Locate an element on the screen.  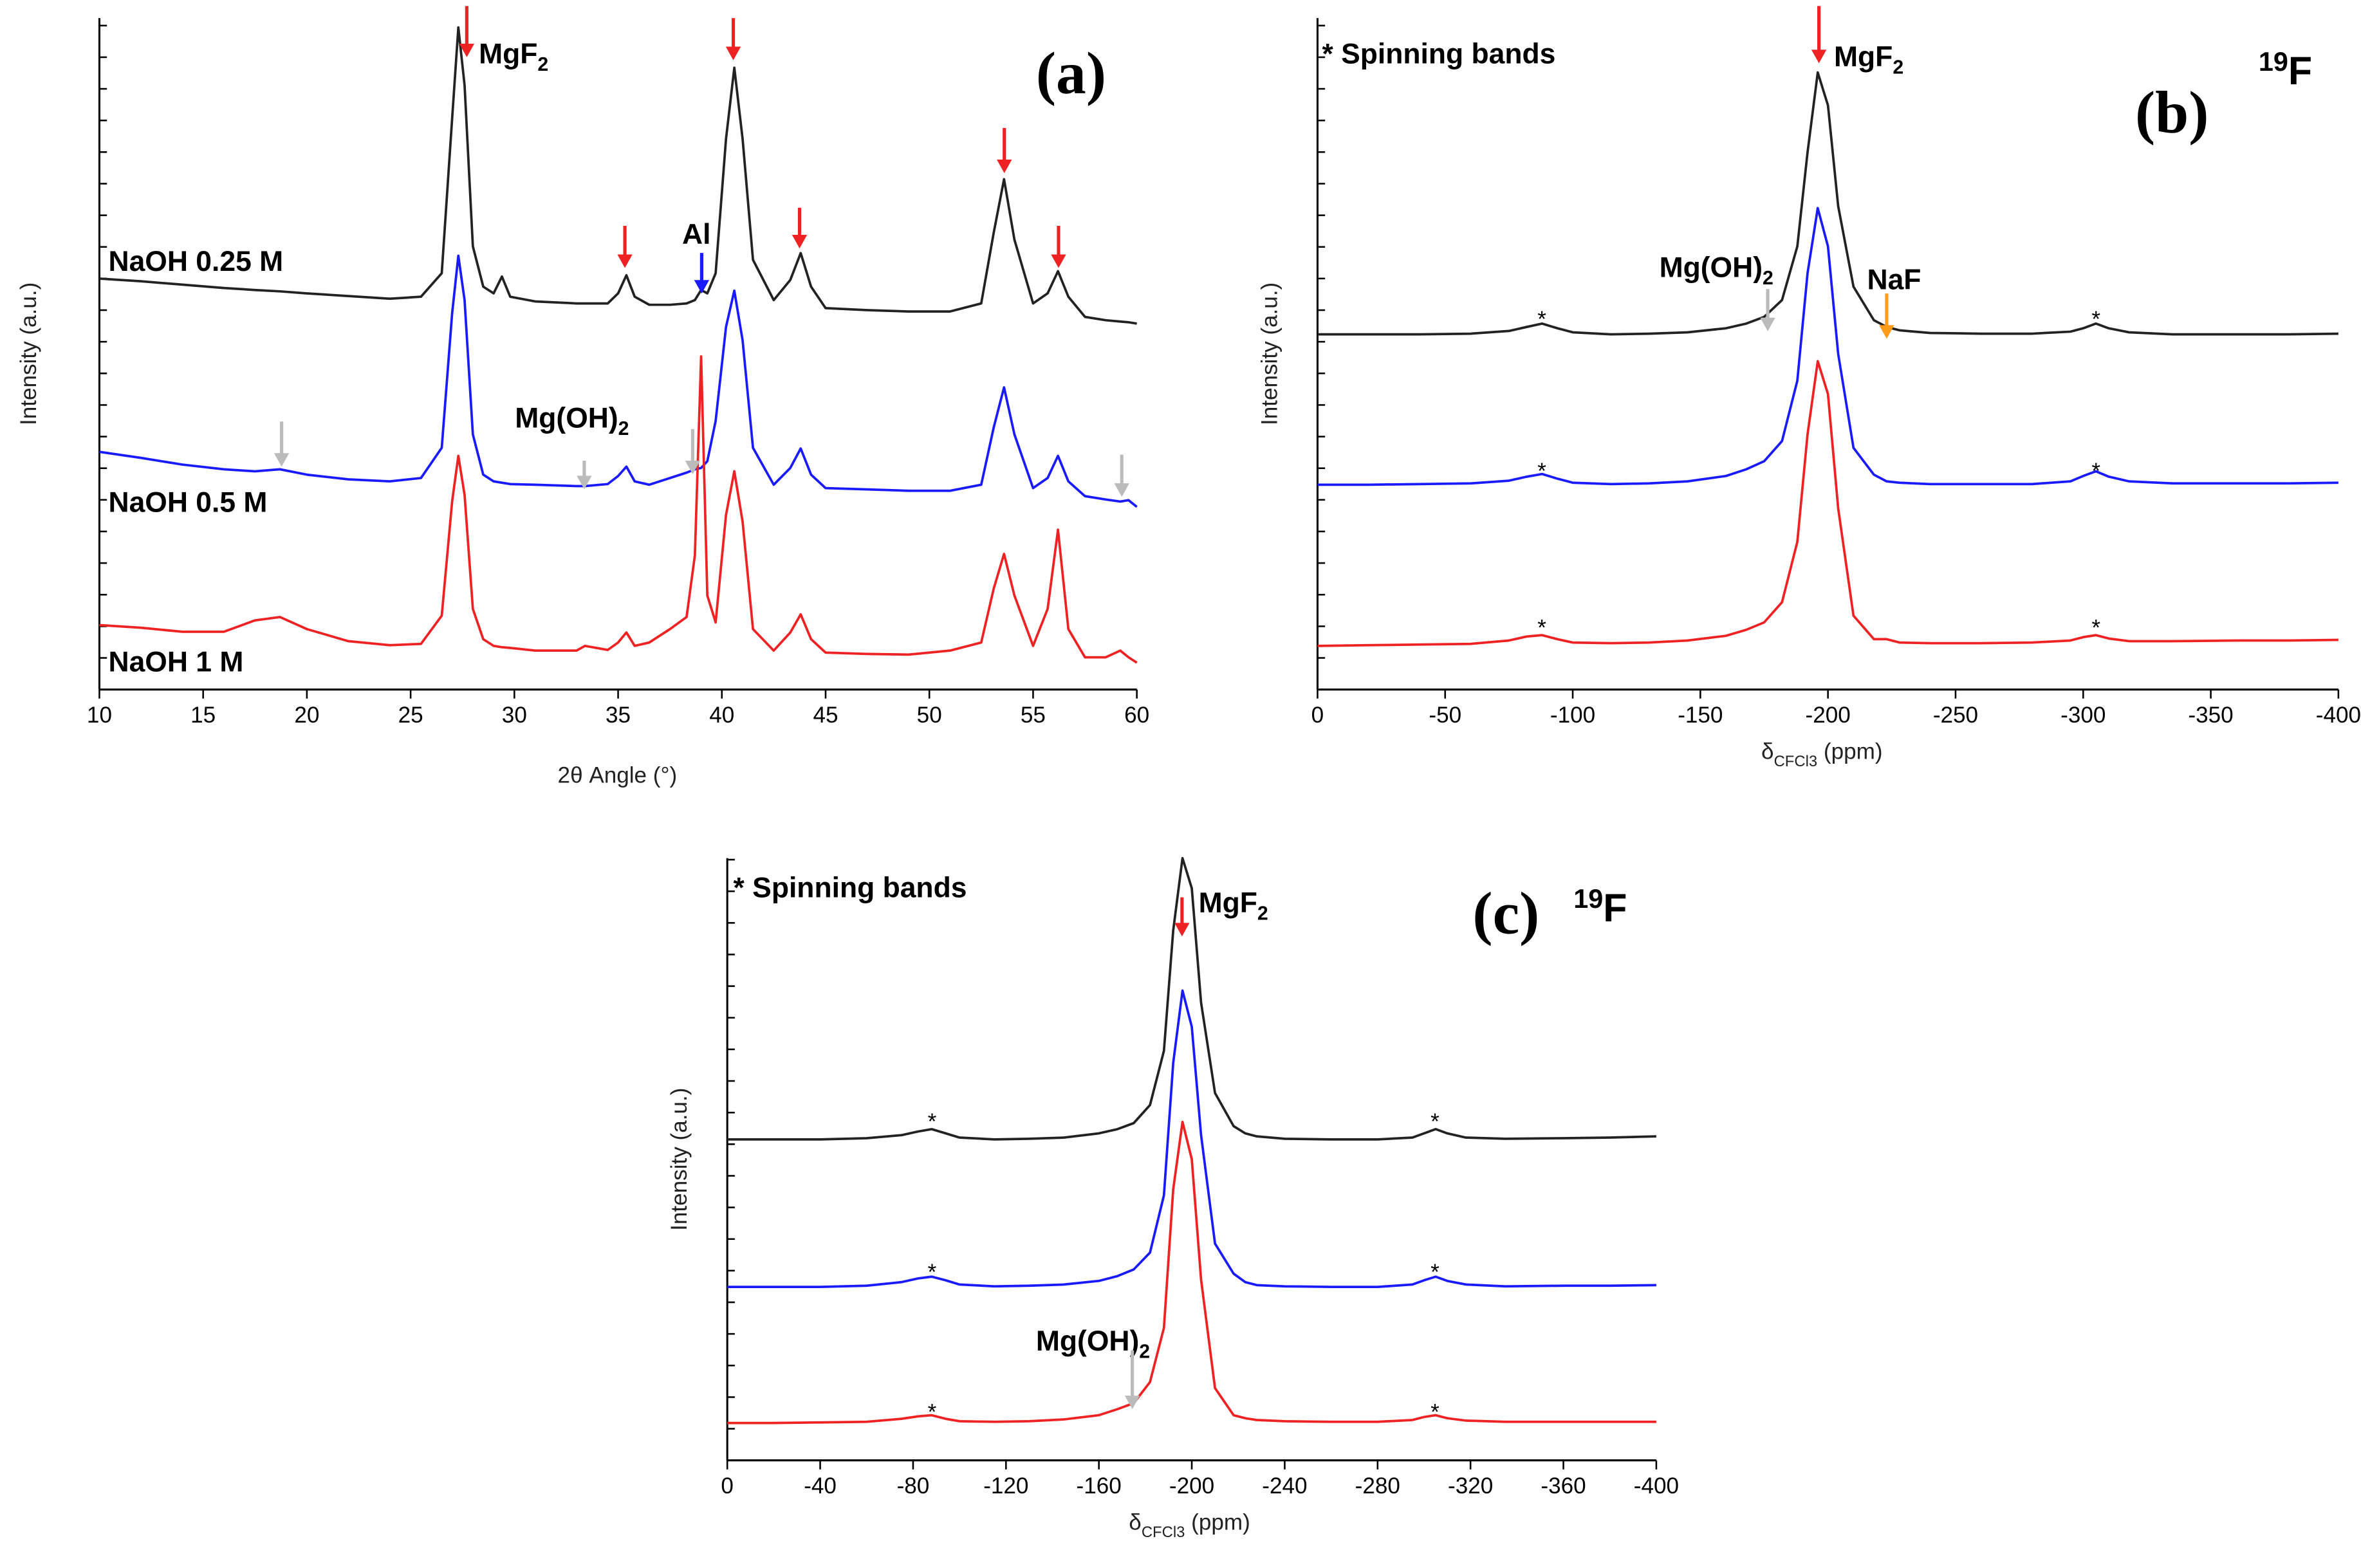
x-tick-label: -240 is located at coordinates (1284, 1486).